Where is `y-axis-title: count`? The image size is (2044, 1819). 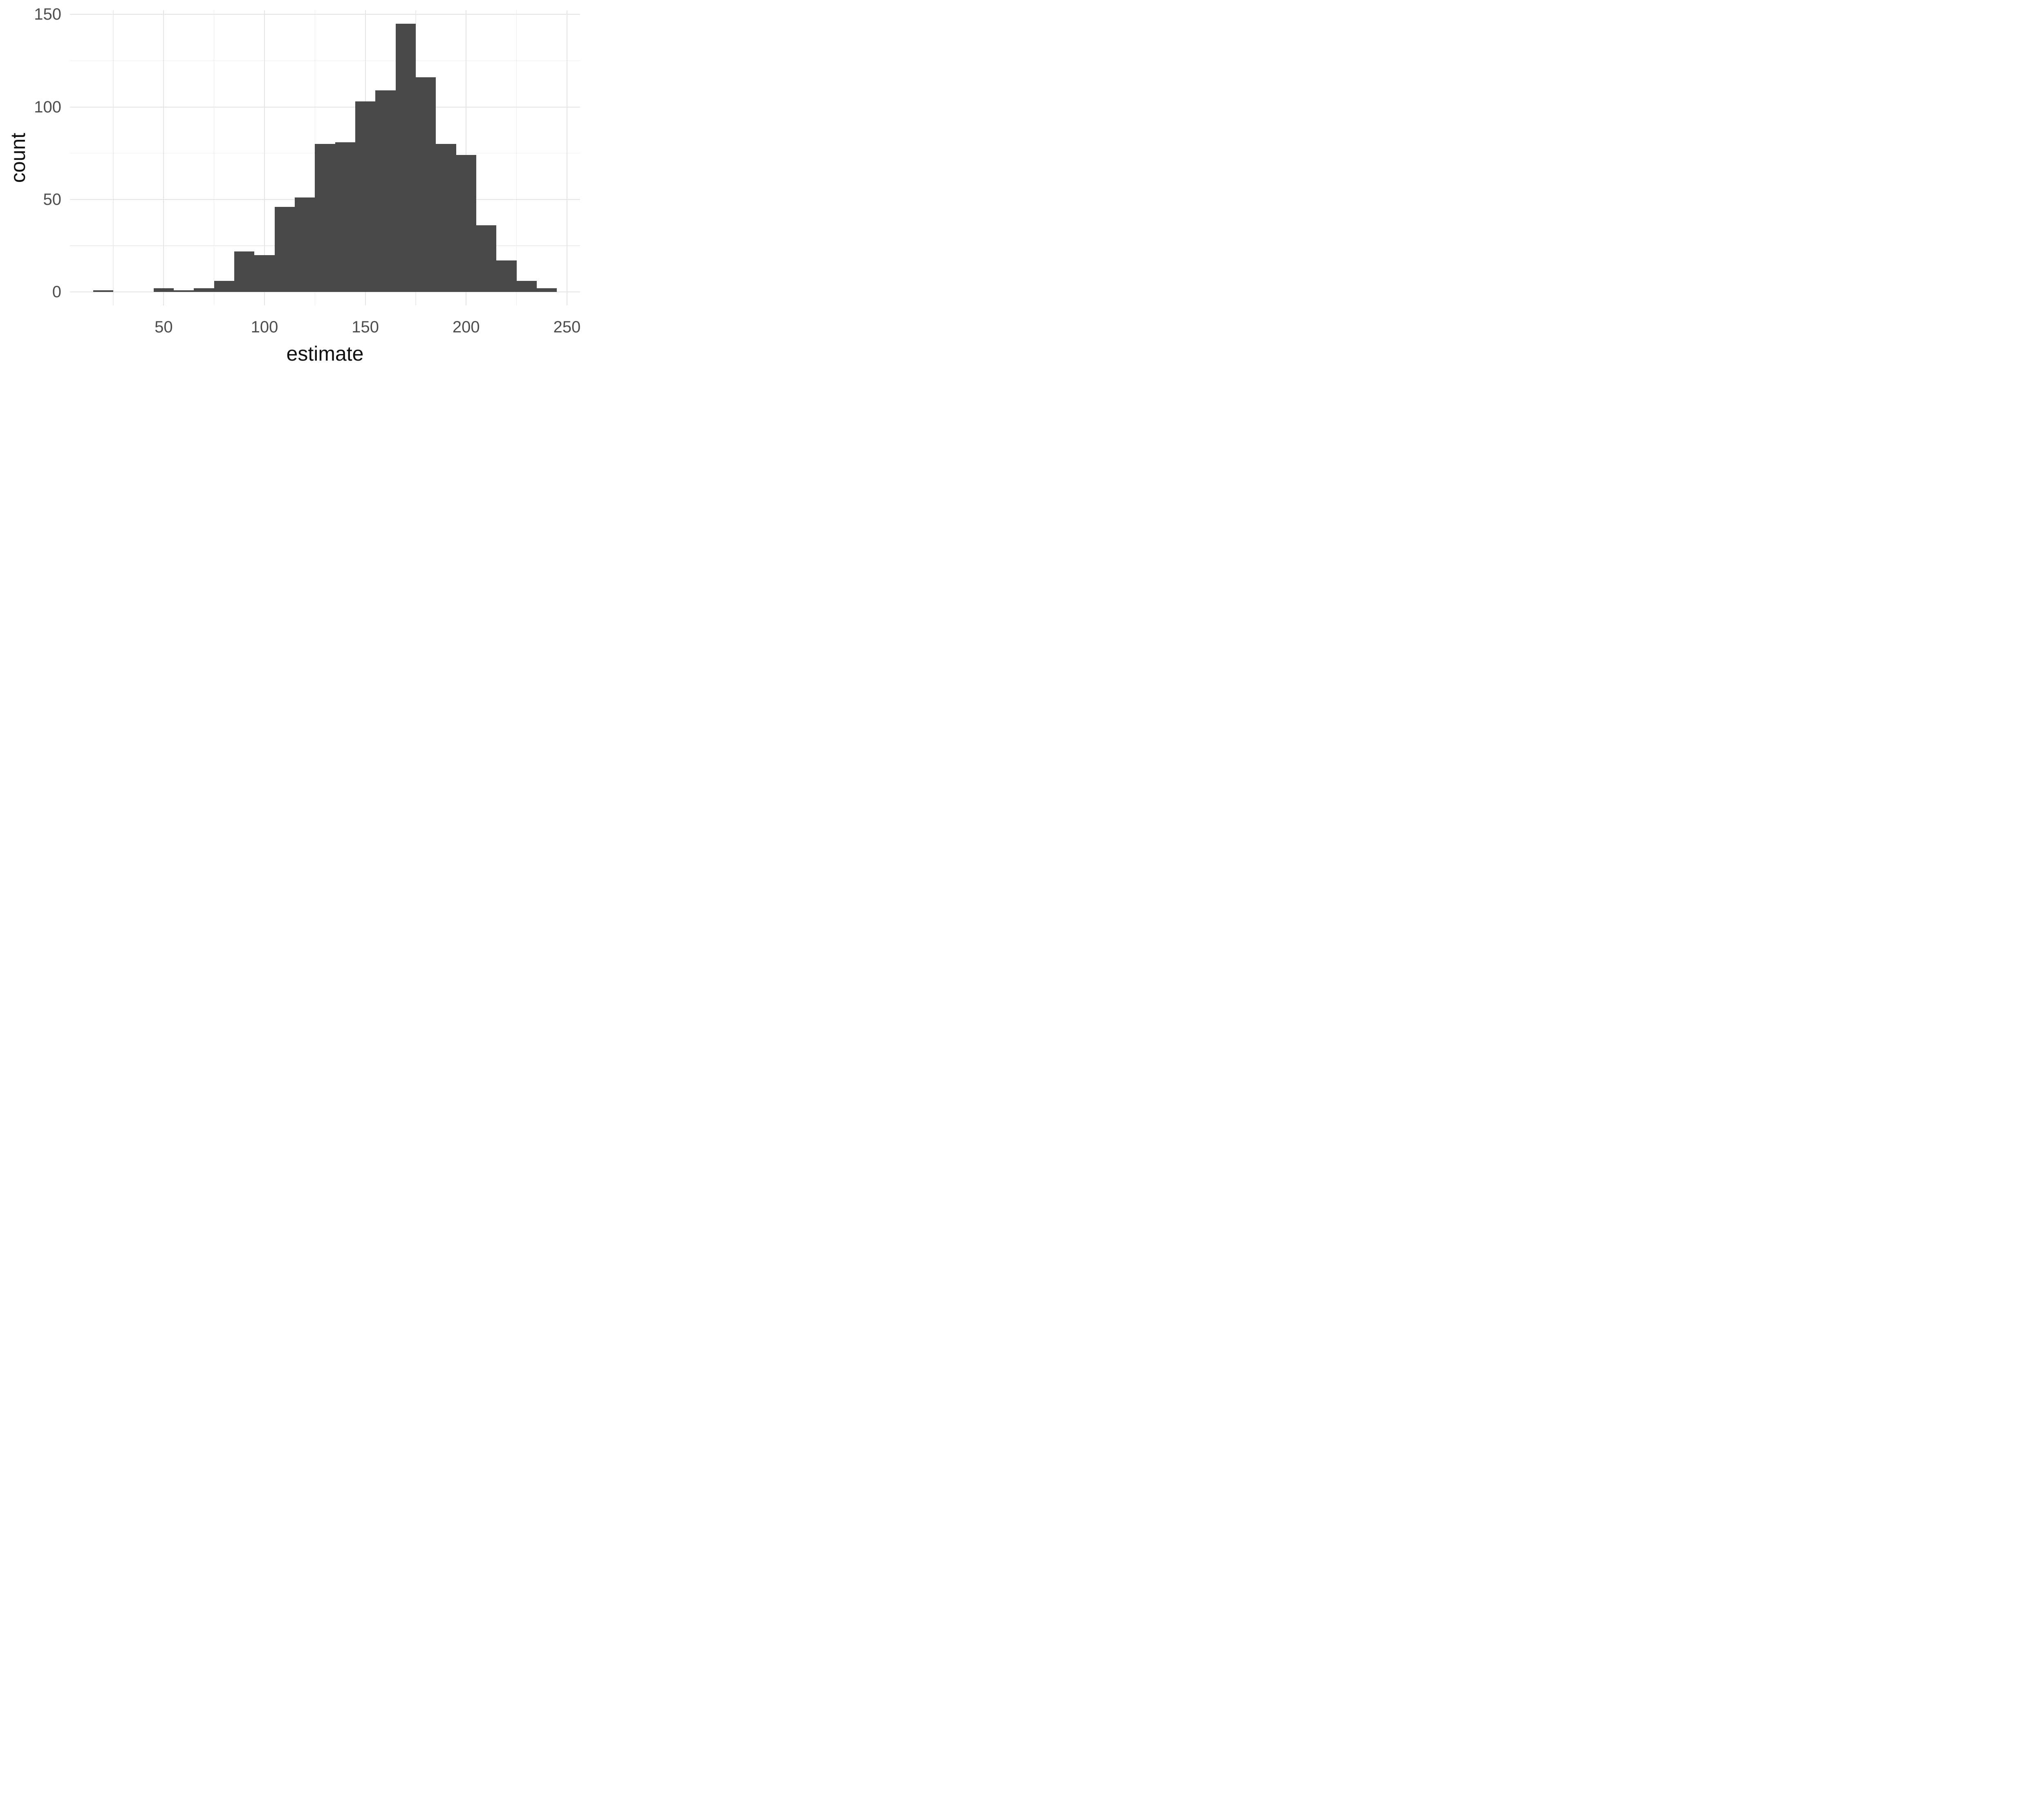
y-axis-title: count is located at coordinates (18, 157).